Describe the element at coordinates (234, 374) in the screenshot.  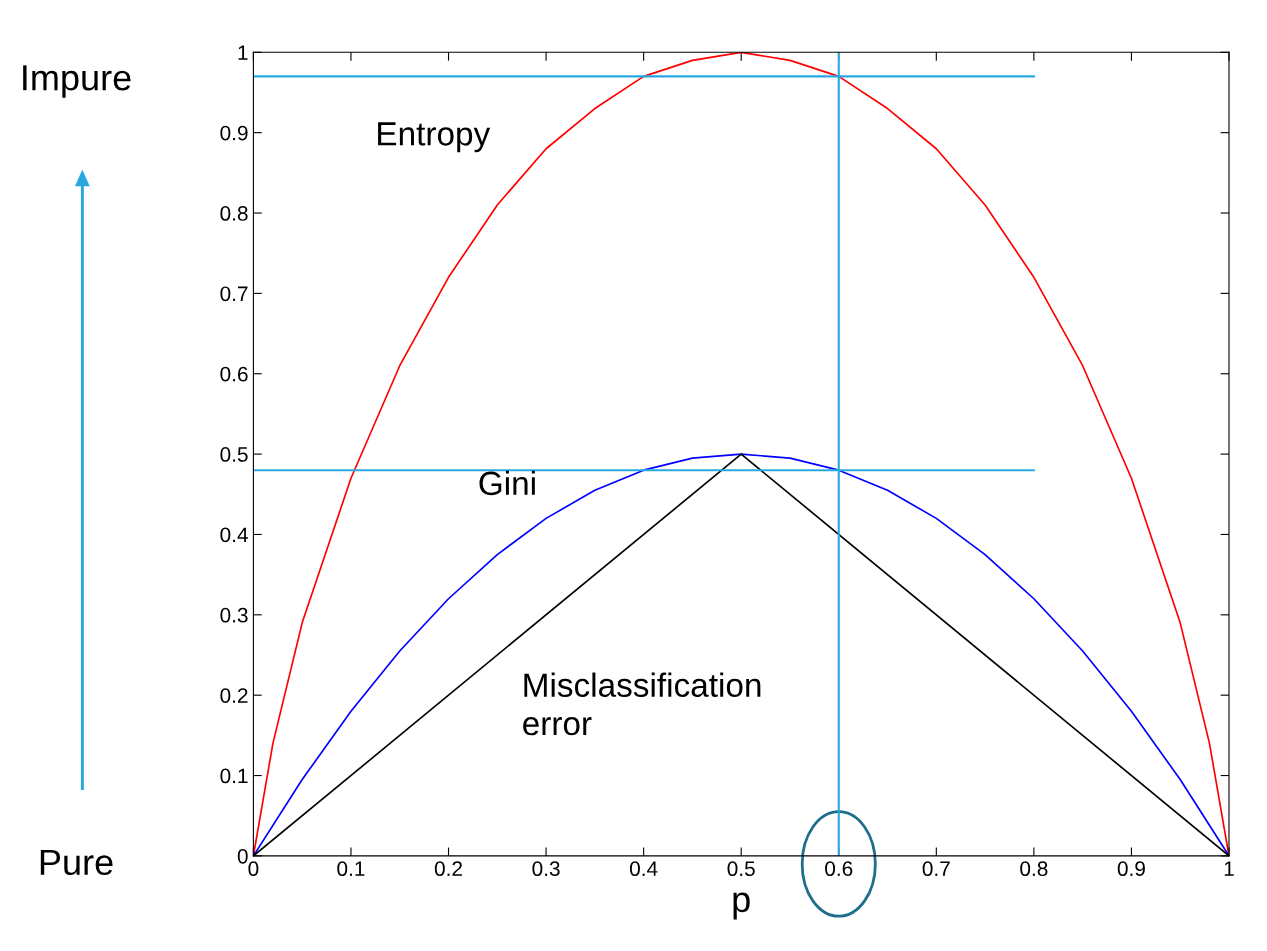
I see `y-tick-label: 0.6` at that location.